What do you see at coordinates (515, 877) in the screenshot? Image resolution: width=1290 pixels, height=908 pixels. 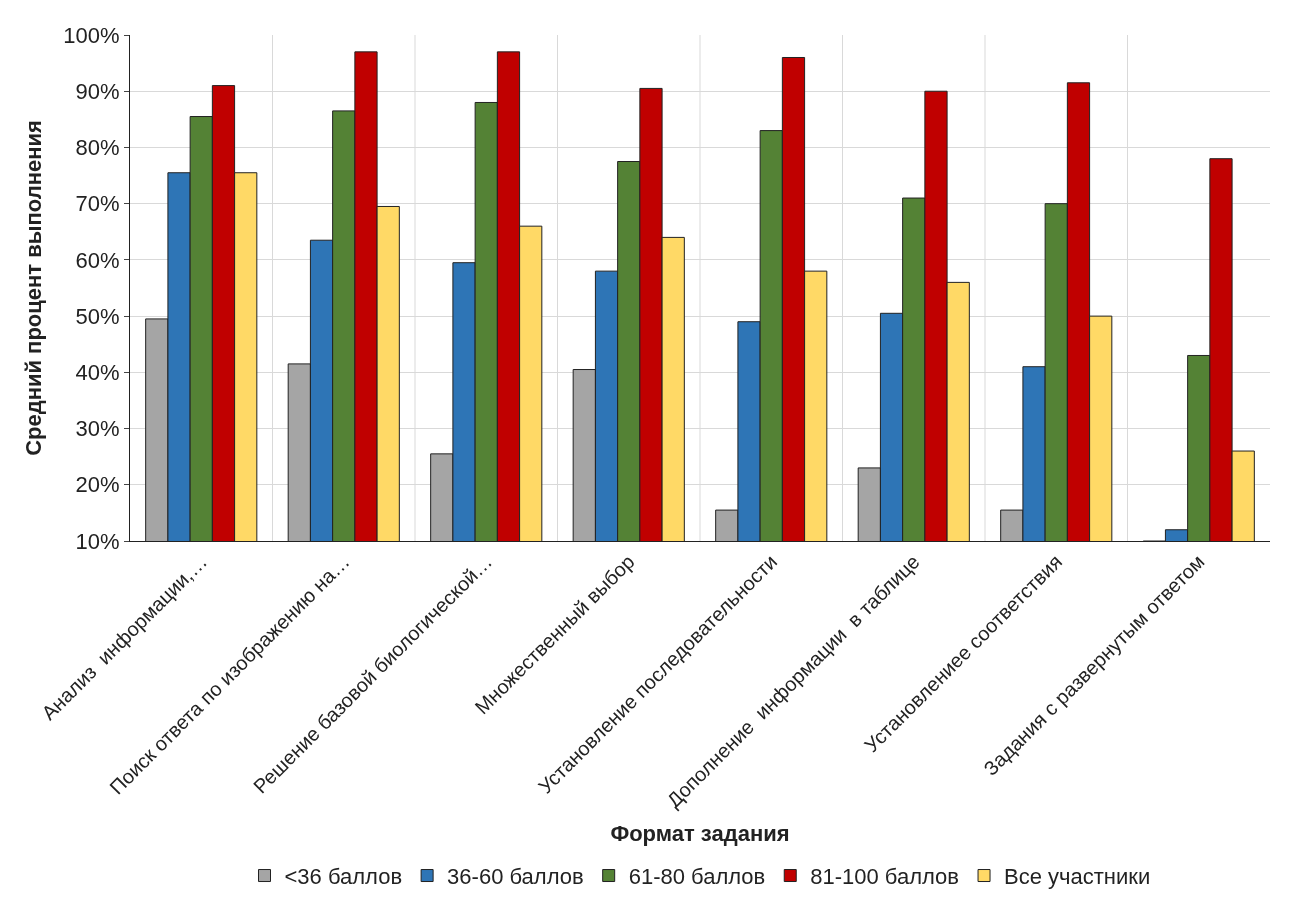 I see `legend-label: 36-60 баллов` at bounding box center [515, 877].